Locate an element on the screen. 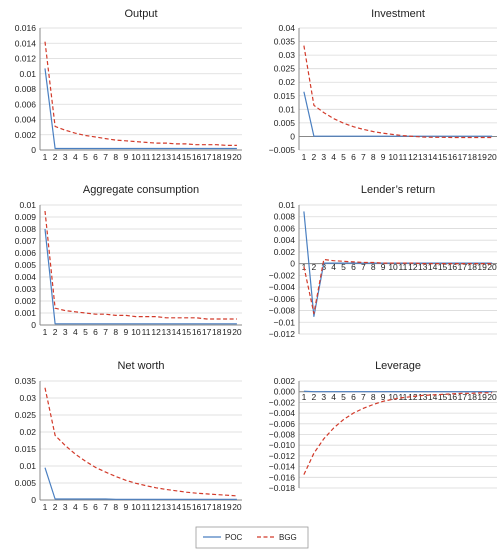 The height and width of the screenshot is (549, 502). y-tick-label: 0.005 is located at coordinates (285, 123).